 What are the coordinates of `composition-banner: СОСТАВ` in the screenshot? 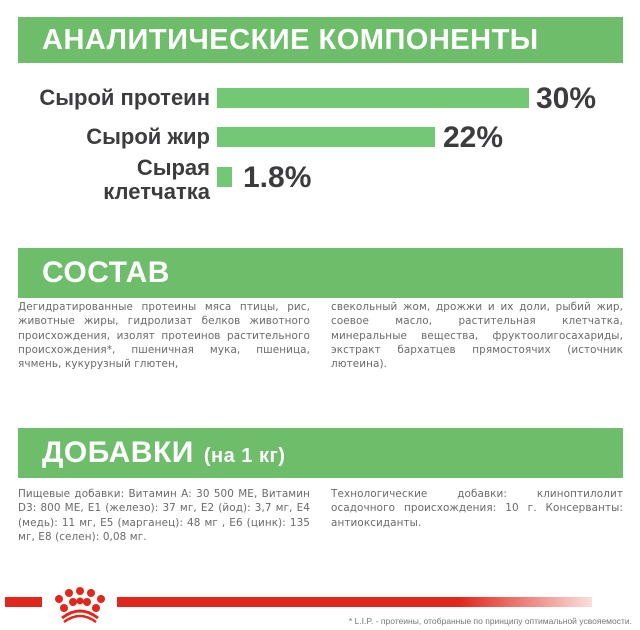 It's located at (320, 273).